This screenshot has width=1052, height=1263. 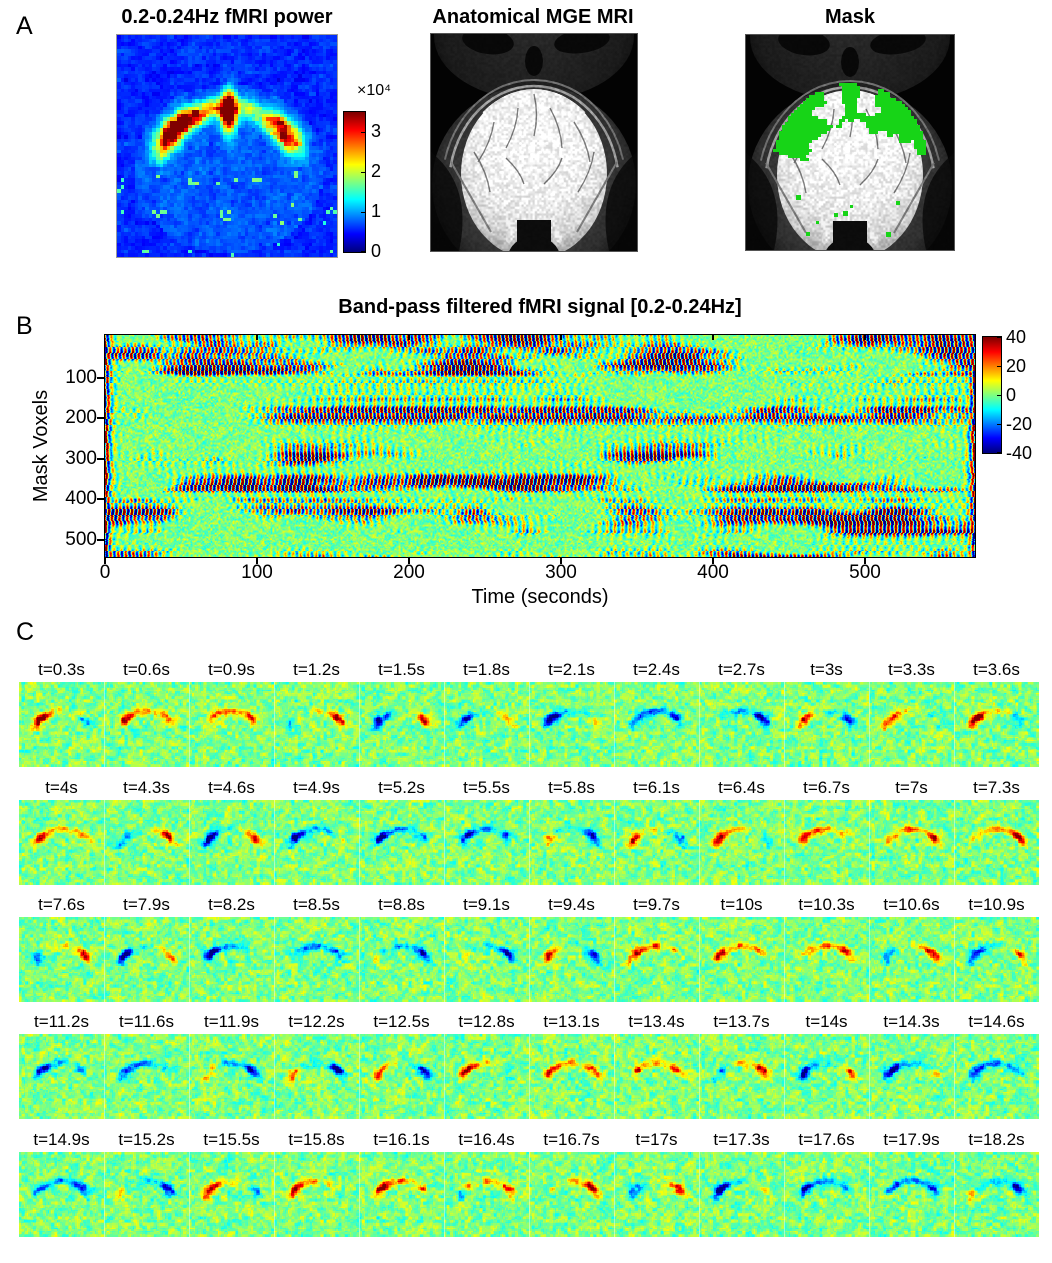 What do you see at coordinates (401, 669) in the screenshot?
I see `frame-time-label: t=1.5s` at bounding box center [401, 669].